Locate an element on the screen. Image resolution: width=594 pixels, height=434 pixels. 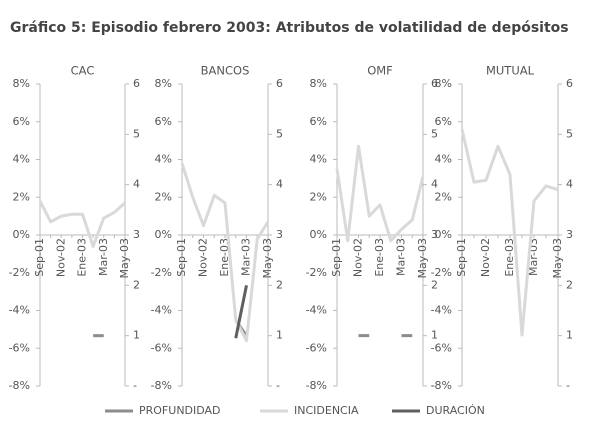
panel-title: OMF is located at coordinates (380, 71).